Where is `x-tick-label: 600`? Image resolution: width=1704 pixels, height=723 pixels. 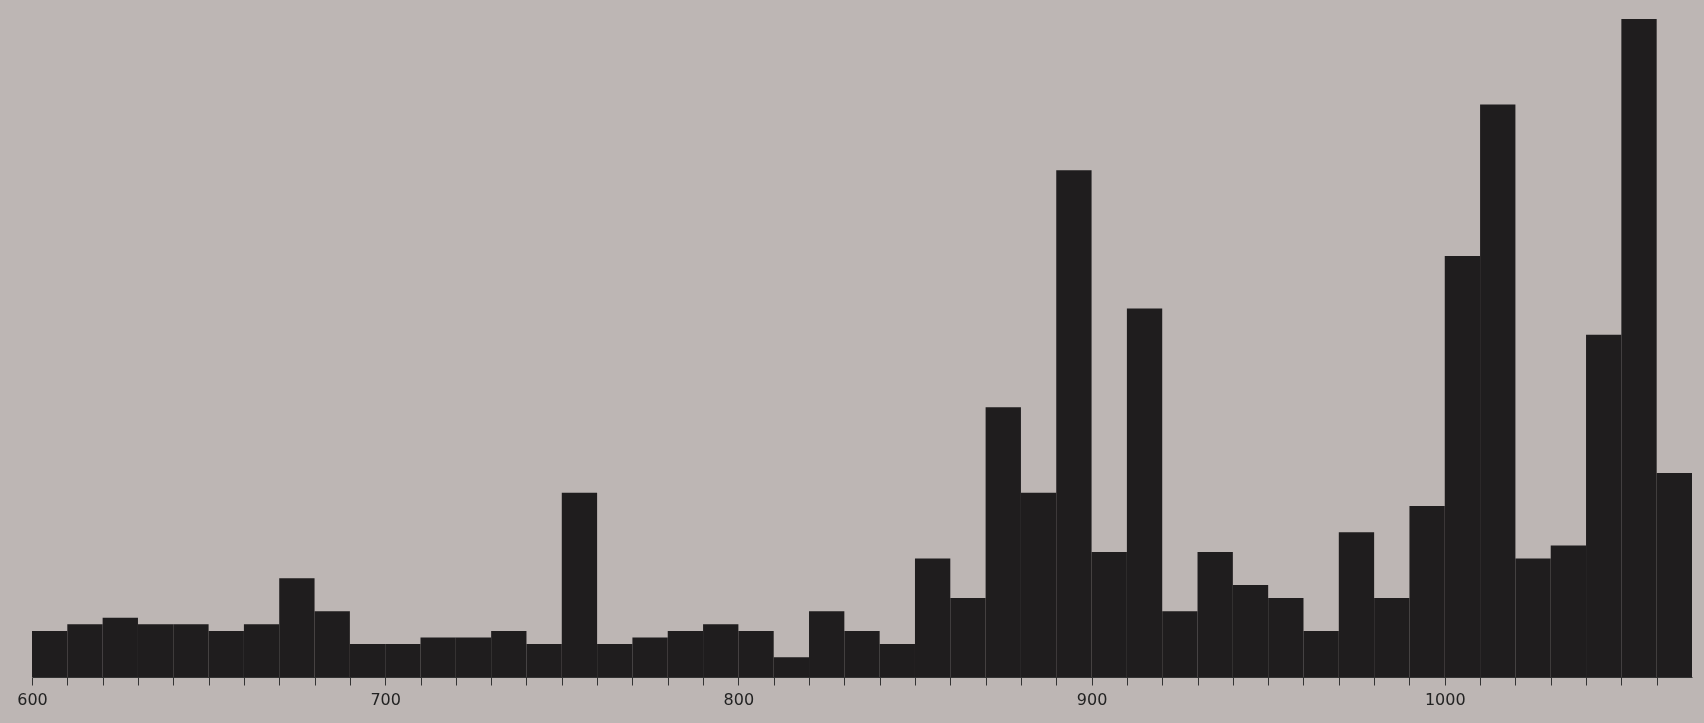 x-tick-label: 600 is located at coordinates (32, 699).